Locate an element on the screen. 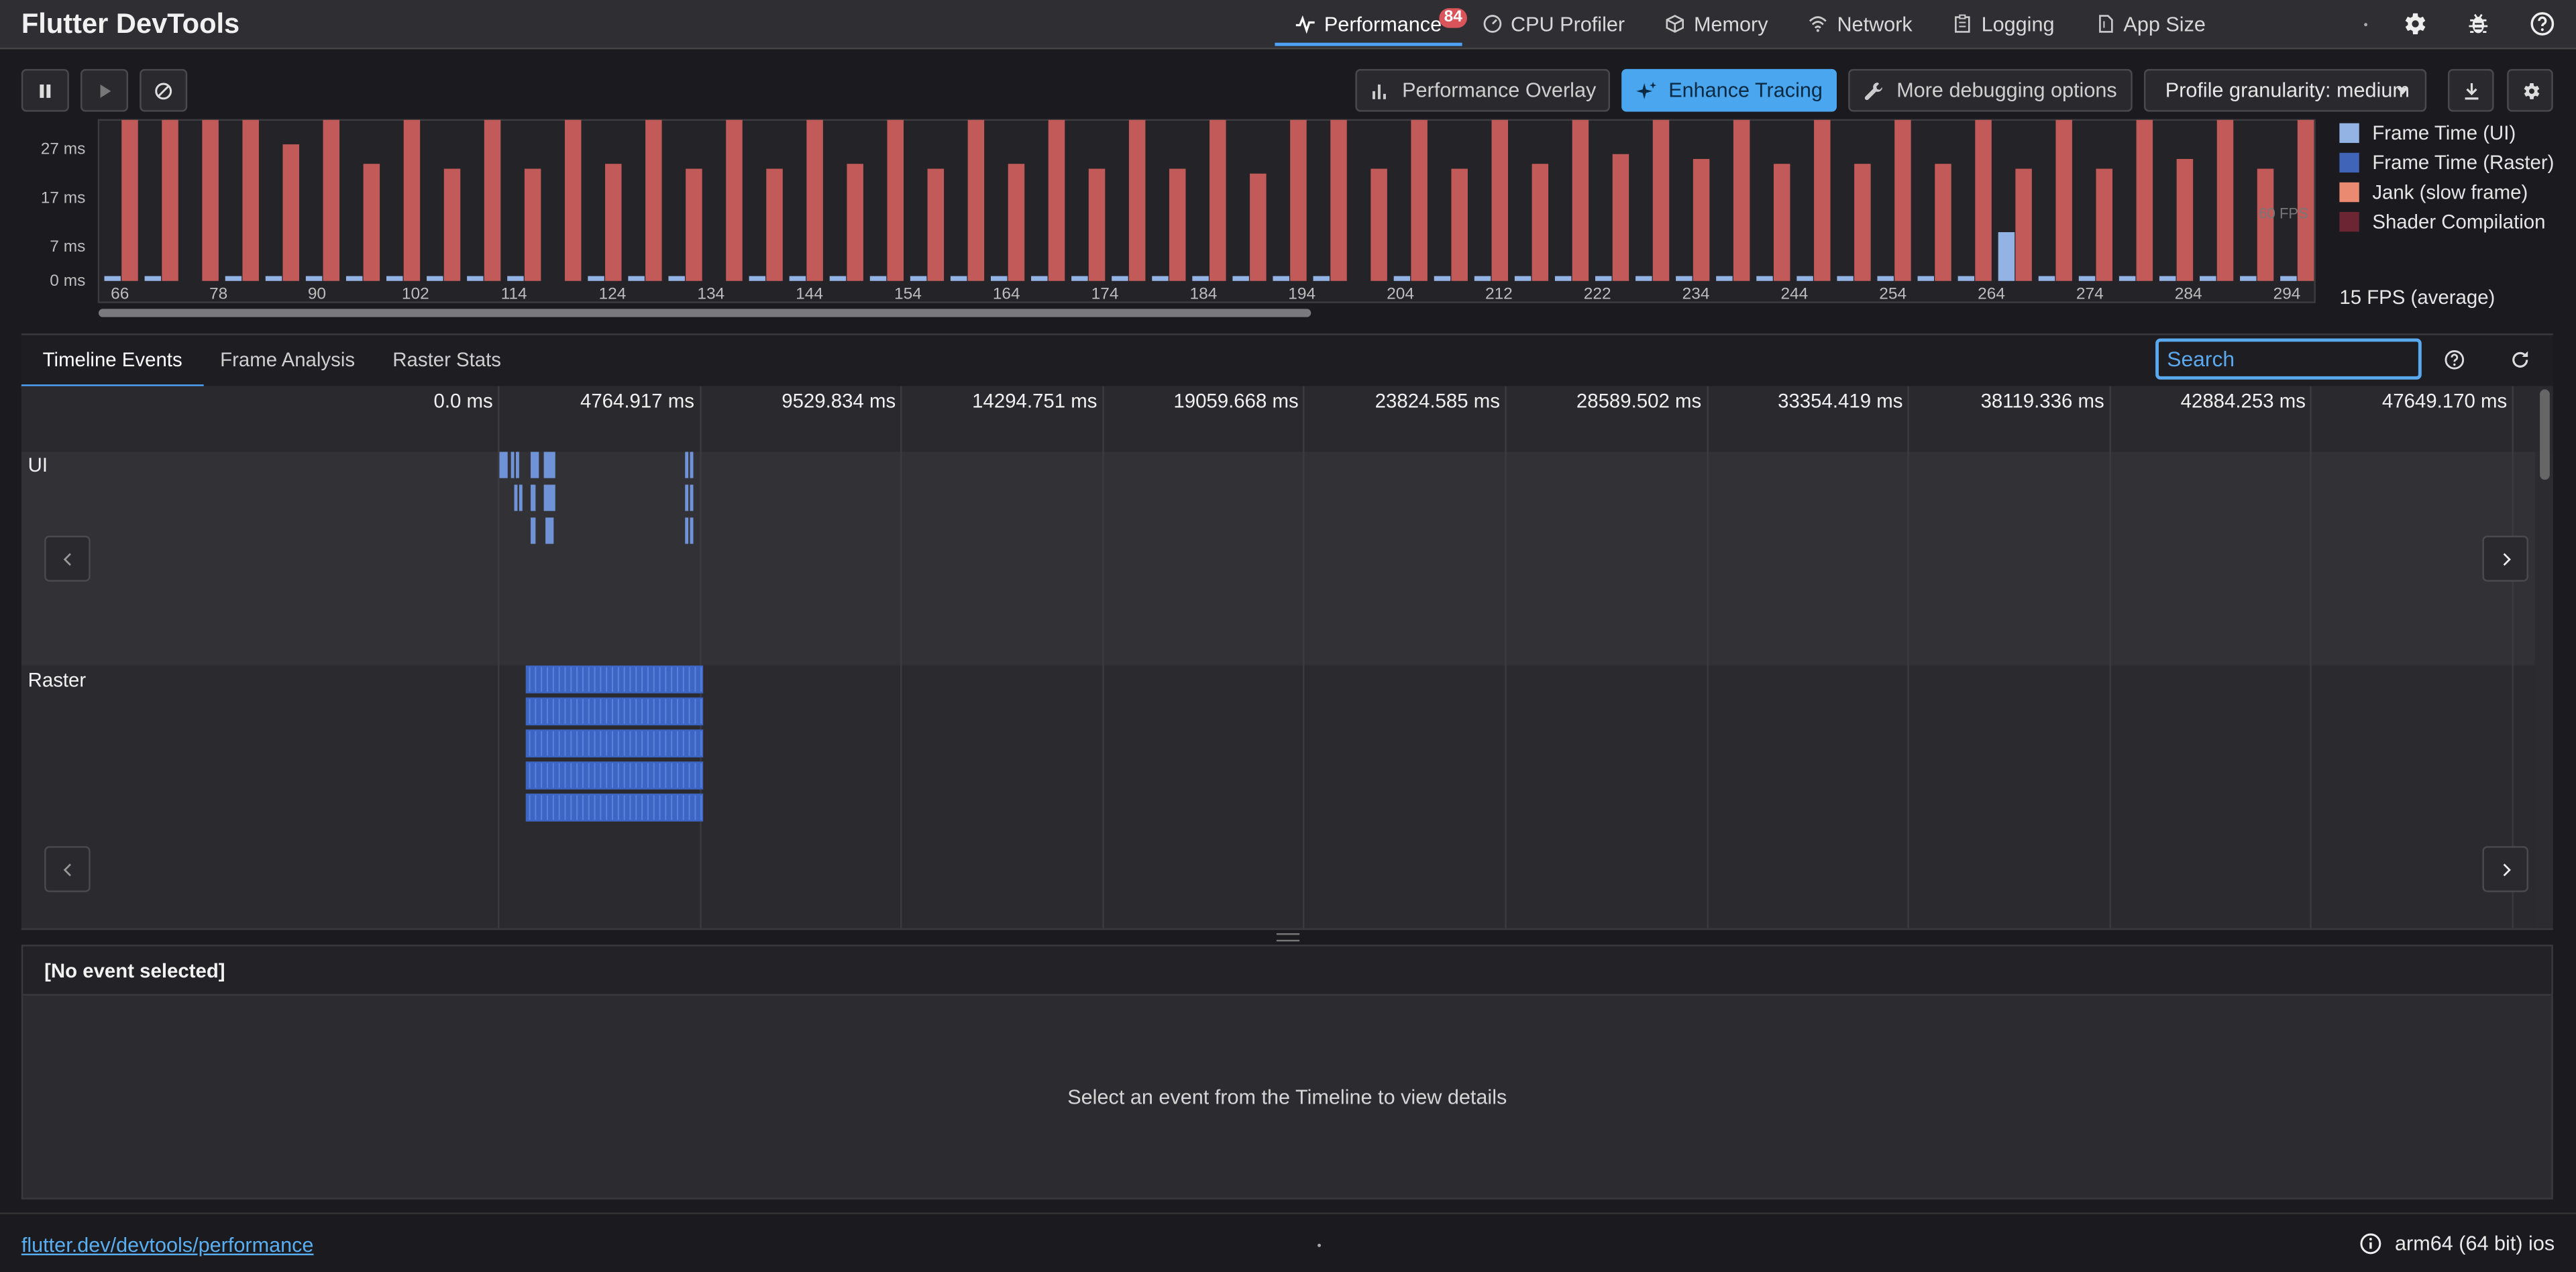 The width and height of the screenshot is (2576, 1272). docs-link: flutter.dev/devtools/performance is located at coordinates (167, 1245).